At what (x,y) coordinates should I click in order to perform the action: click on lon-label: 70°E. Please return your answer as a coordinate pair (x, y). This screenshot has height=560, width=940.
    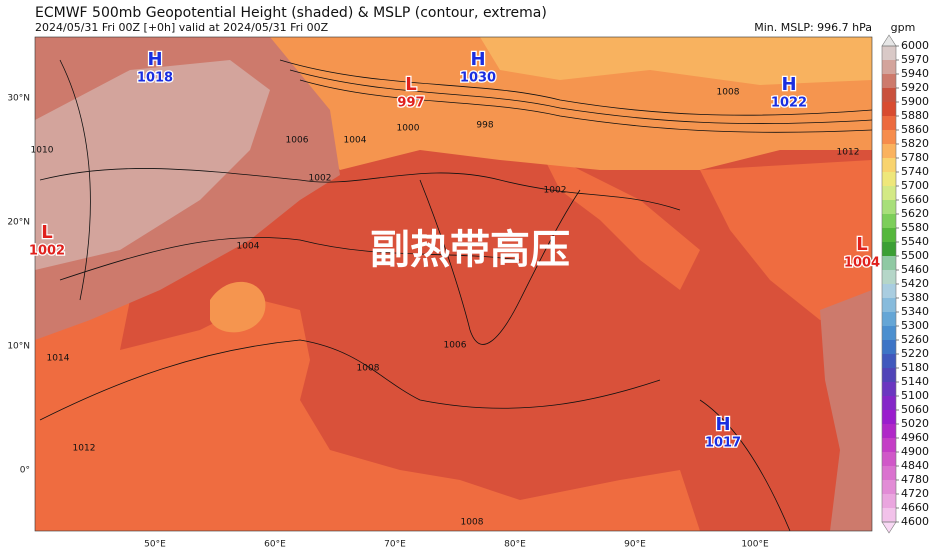
    Looking at the image, I should click on (395, 545).